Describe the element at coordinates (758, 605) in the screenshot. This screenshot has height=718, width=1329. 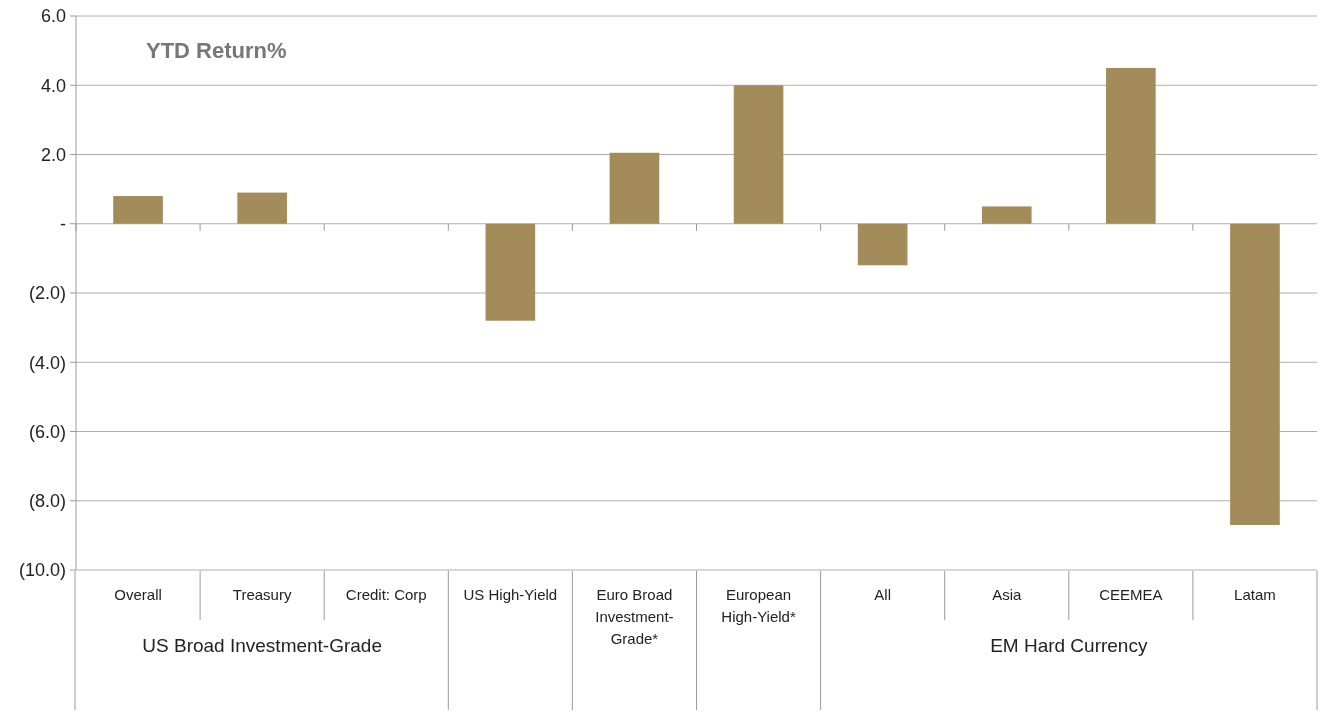
I see `x-tick-label: European High-Yield*` at that location.